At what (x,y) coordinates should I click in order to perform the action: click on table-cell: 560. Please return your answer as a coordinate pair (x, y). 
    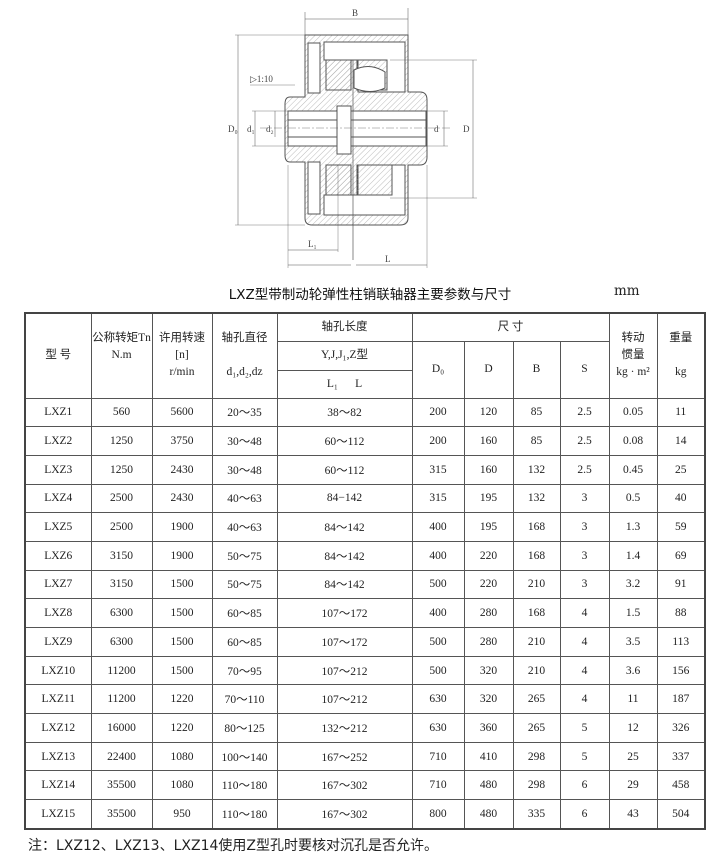
    Looking at the image, I should click on (121, 412).